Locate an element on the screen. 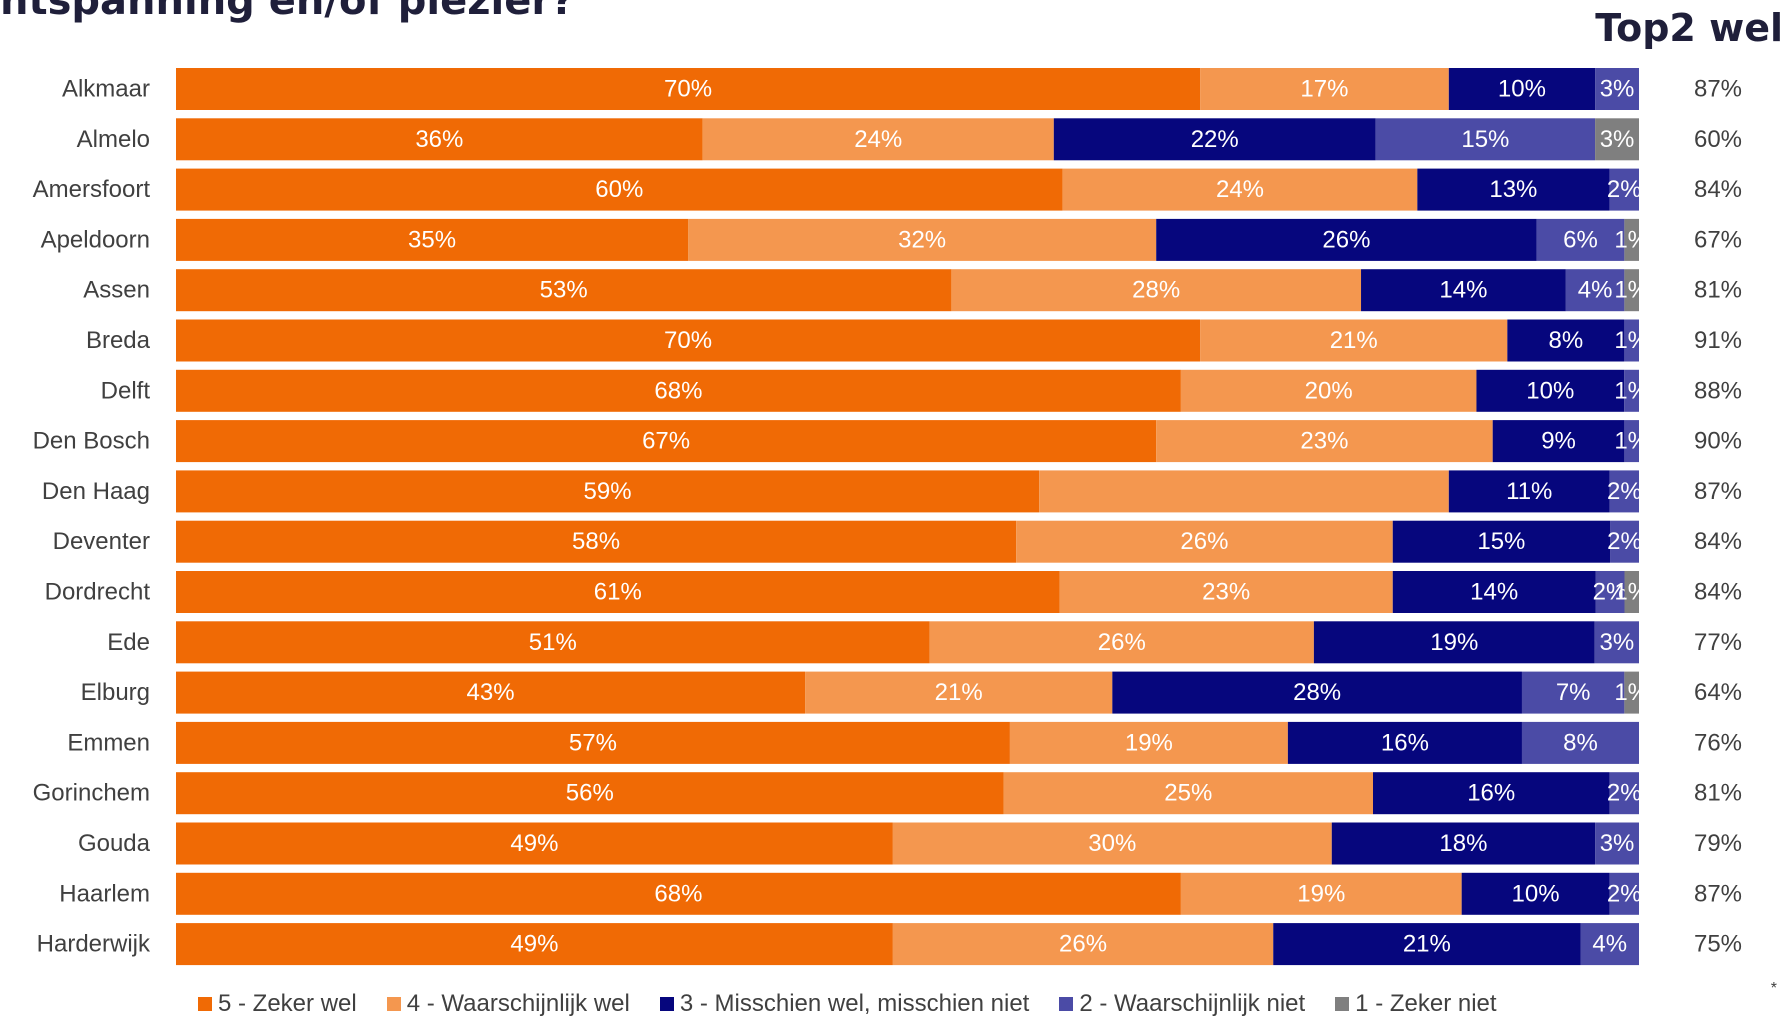 Image resolution: width=1783 pixels, height=1018 pixels. legend-item: 3 - Misschien wel, misschien niet is located at coordinates (844, 1004).